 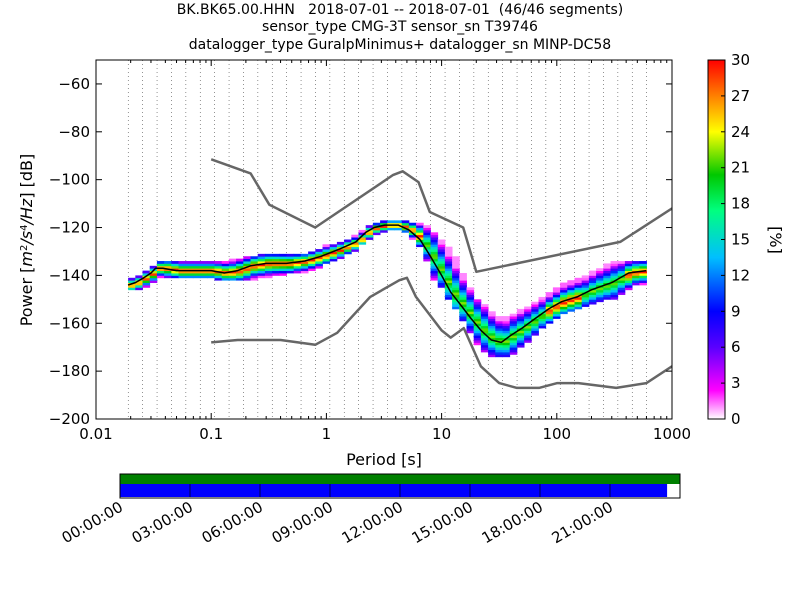 What do you see at coordinates (372, 522) in the screenshot?
I see `time-tick-label: 12:00:00` at bounding box center [372, 522].